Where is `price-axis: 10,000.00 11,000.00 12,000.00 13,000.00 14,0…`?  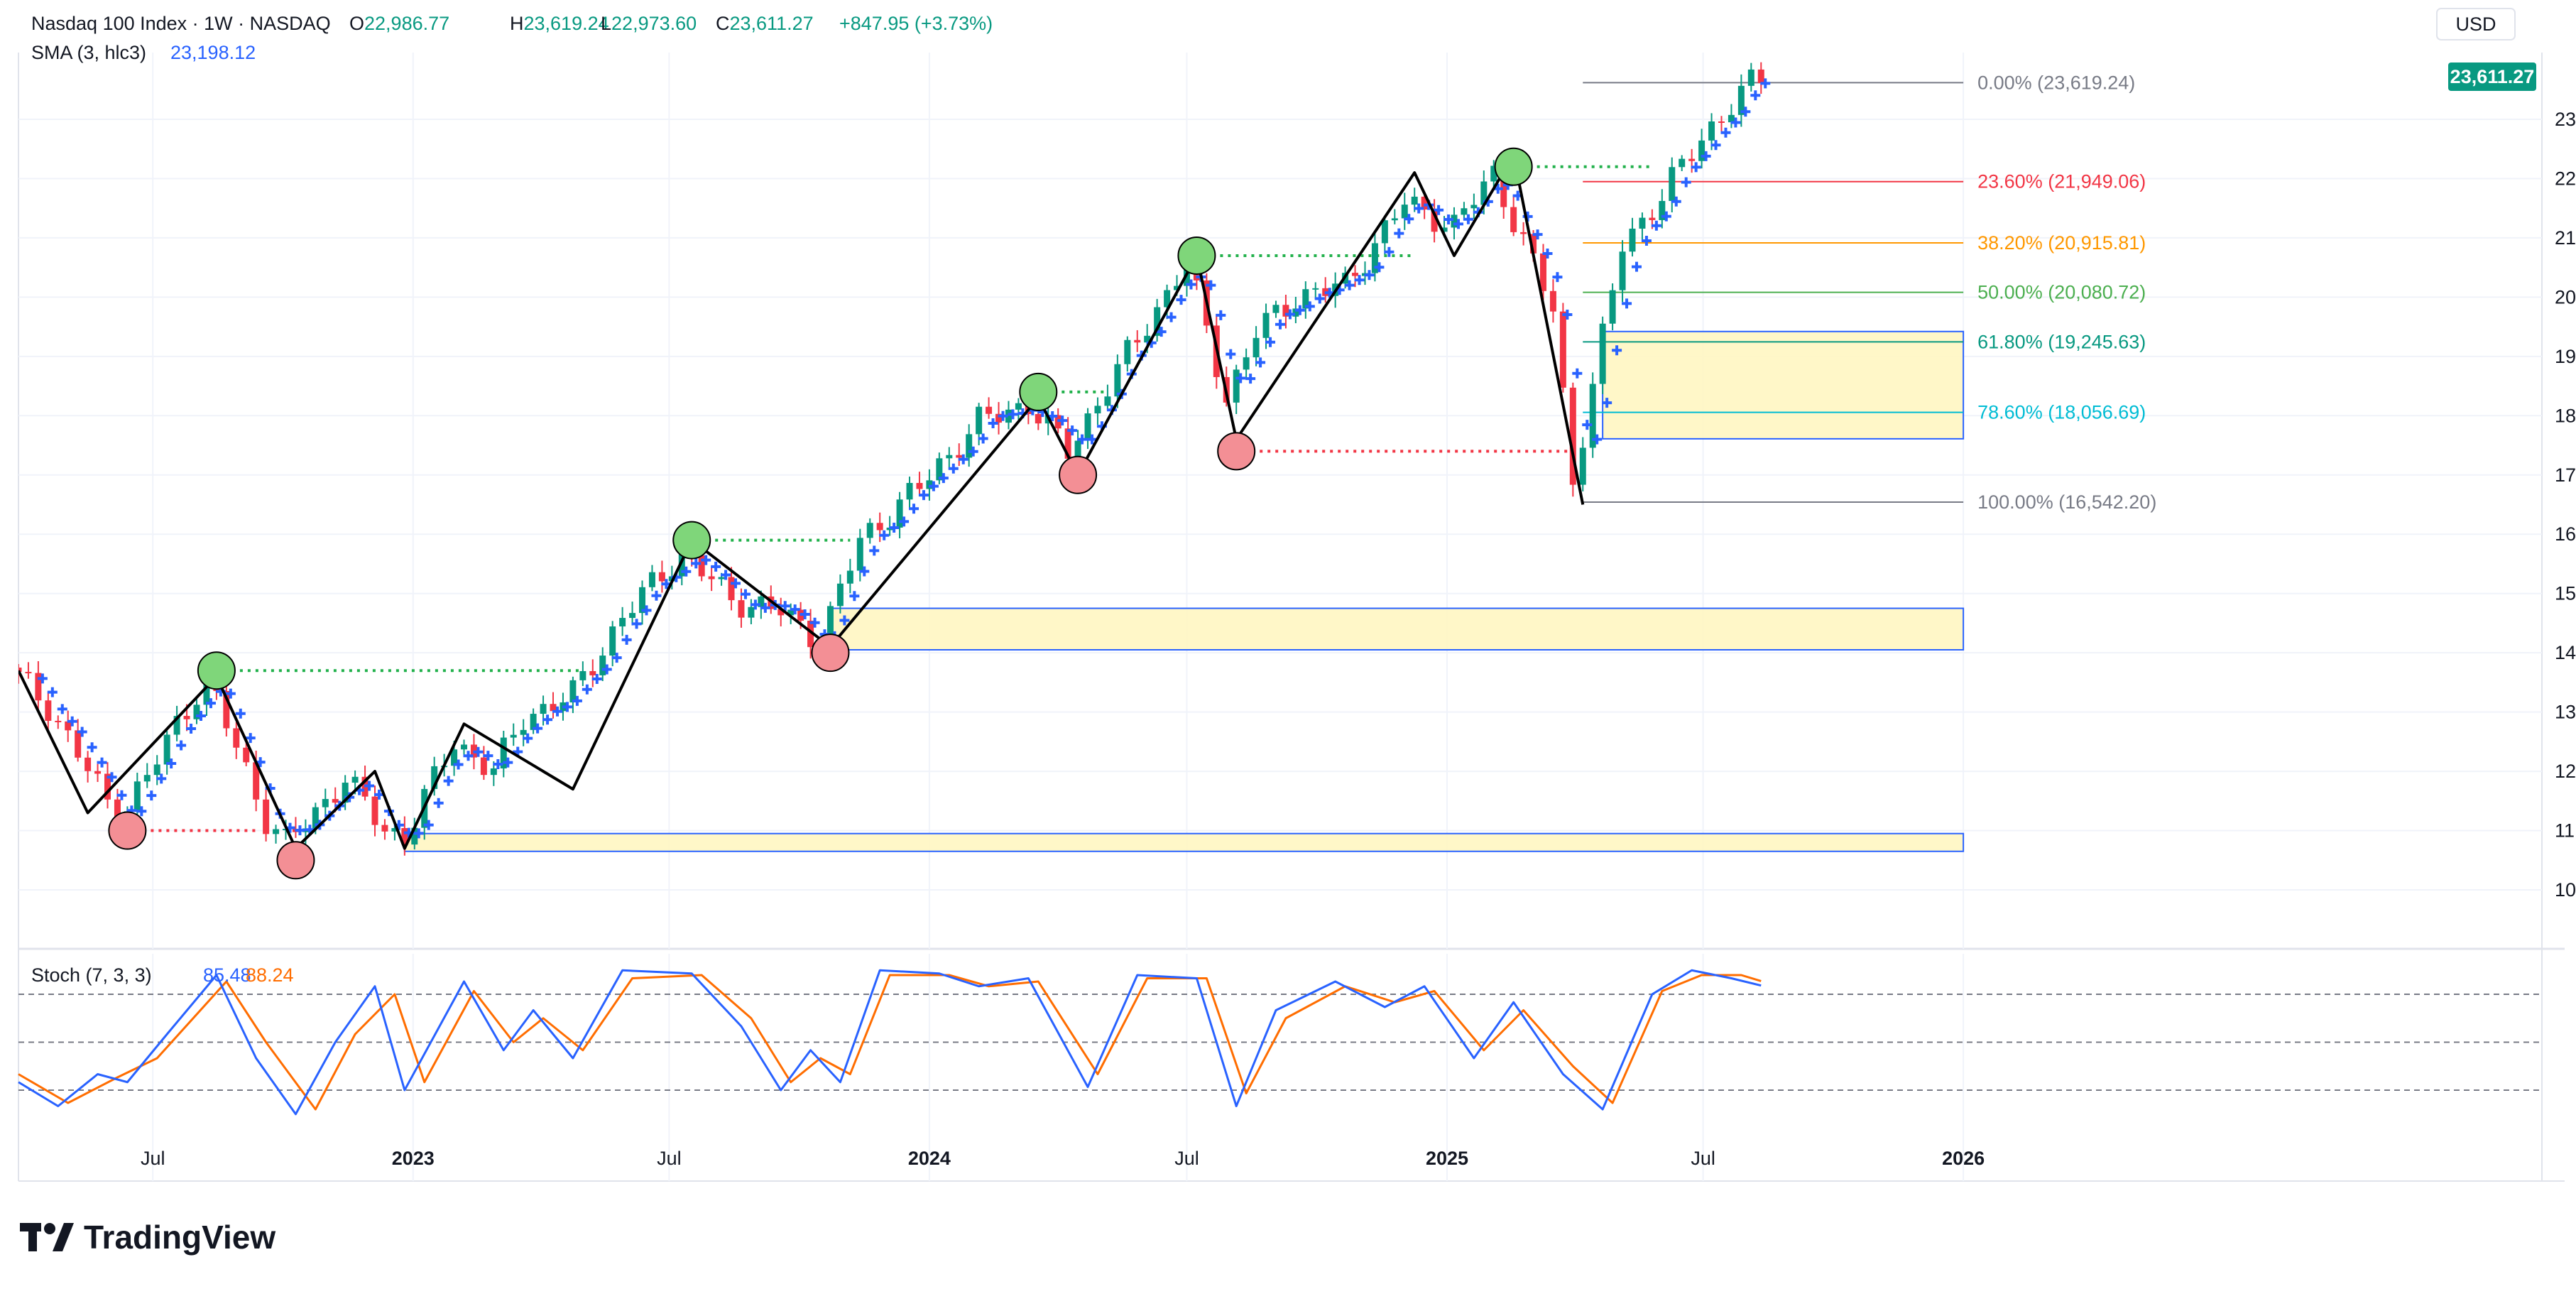 price-axis: 10,000.00 11,000.00 12,000.00 13,000.00 14,0… is located at coordinates (2565, 505).